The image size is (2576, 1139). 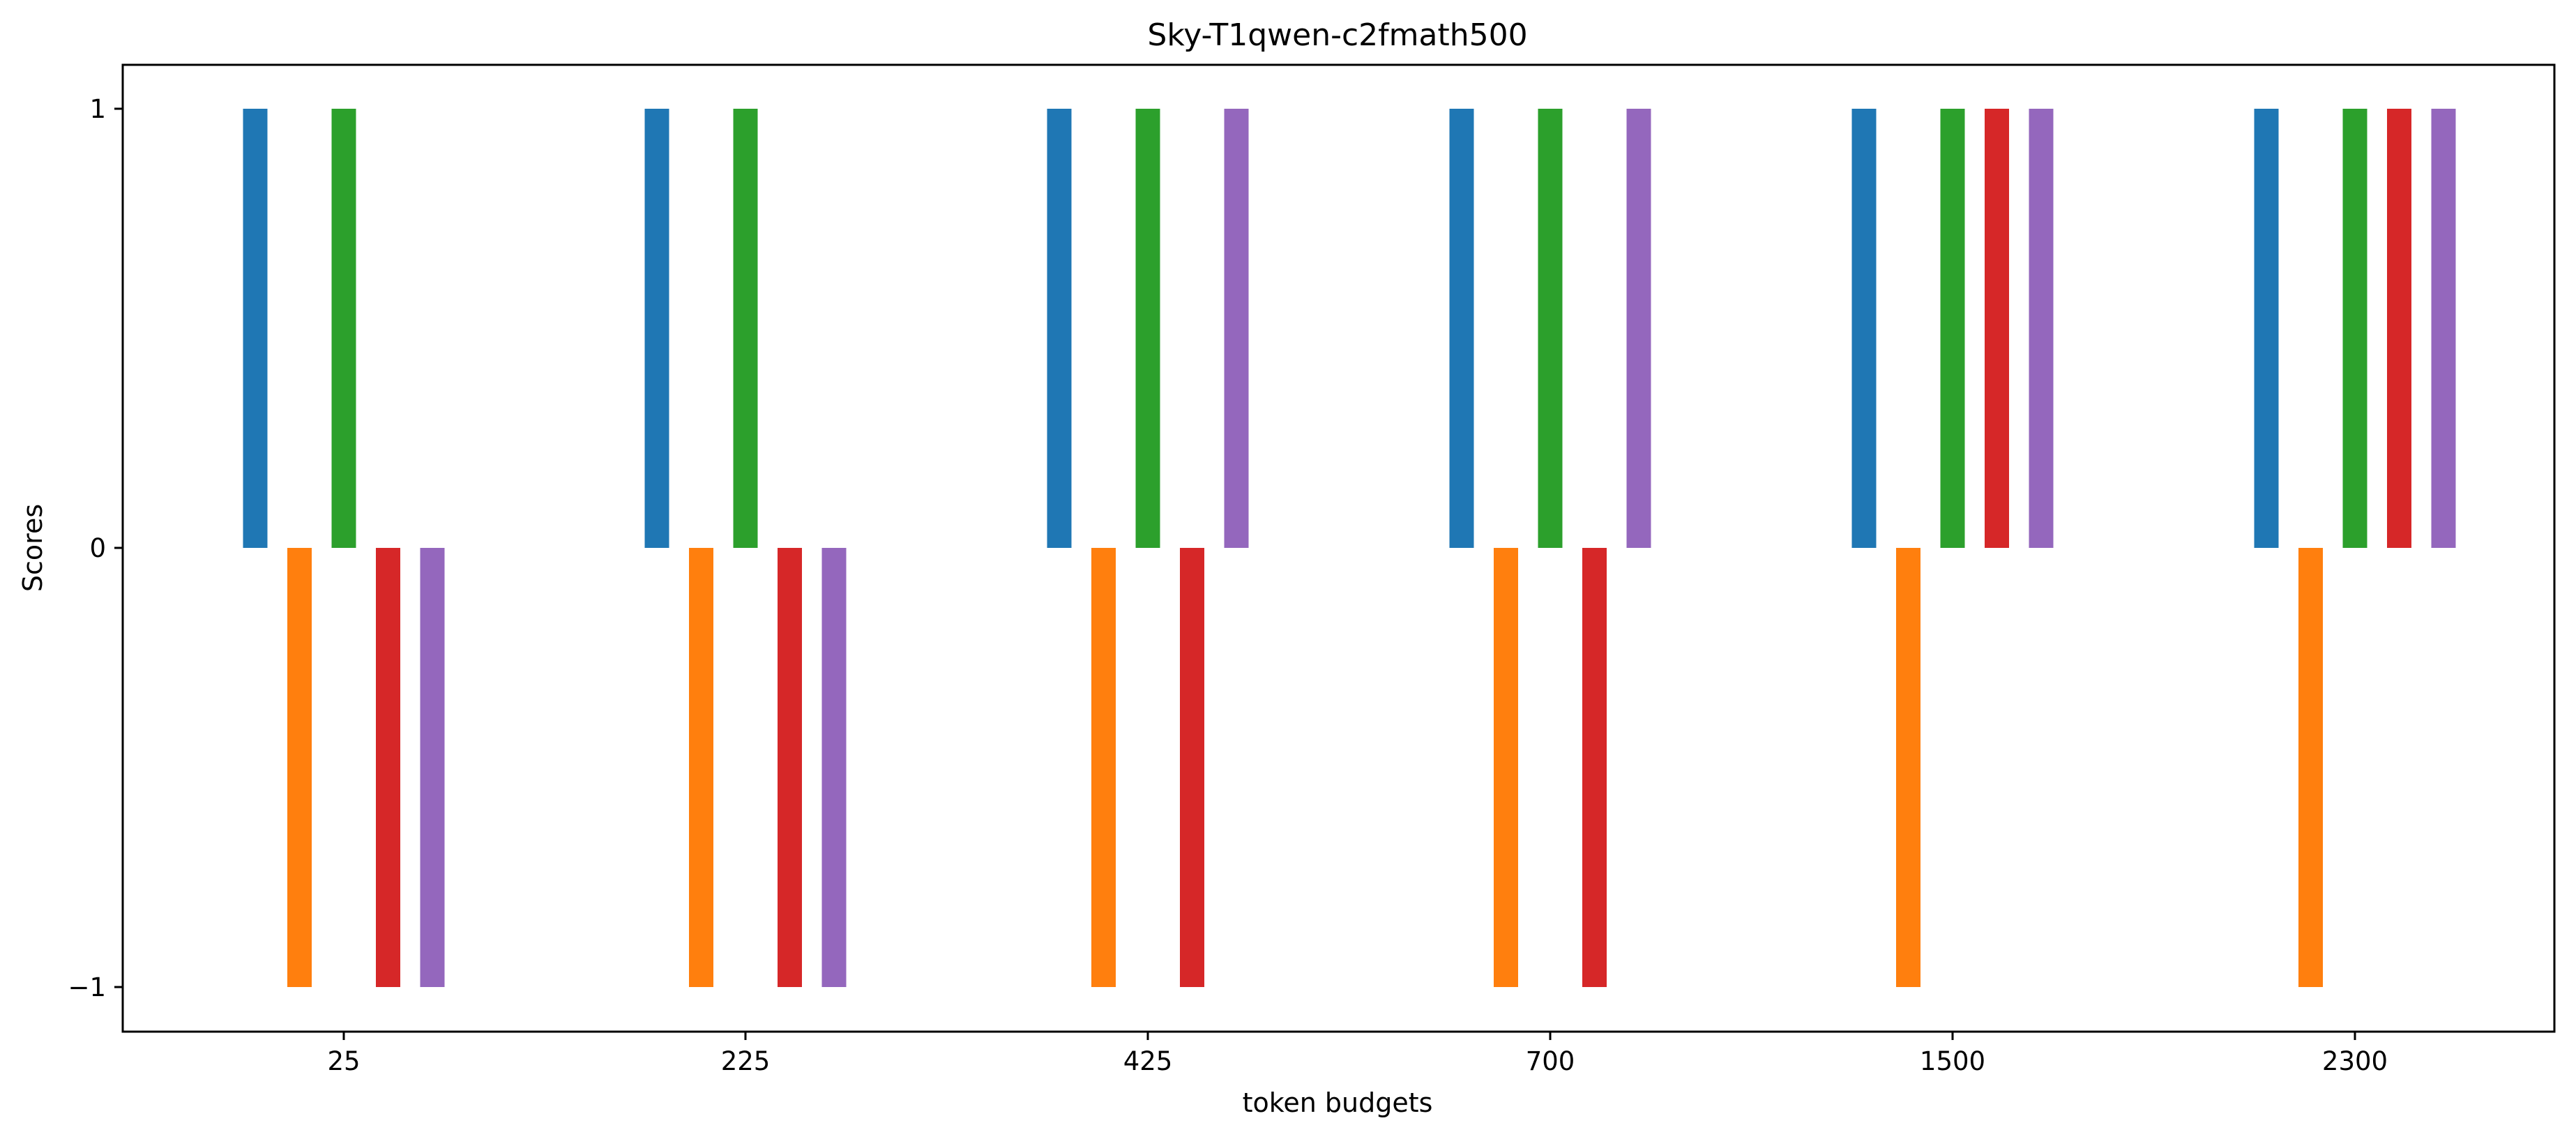 I want to click on x-axis-ticks: 25 225 425 700 1500 2300, so click(x=1357, y=1054).